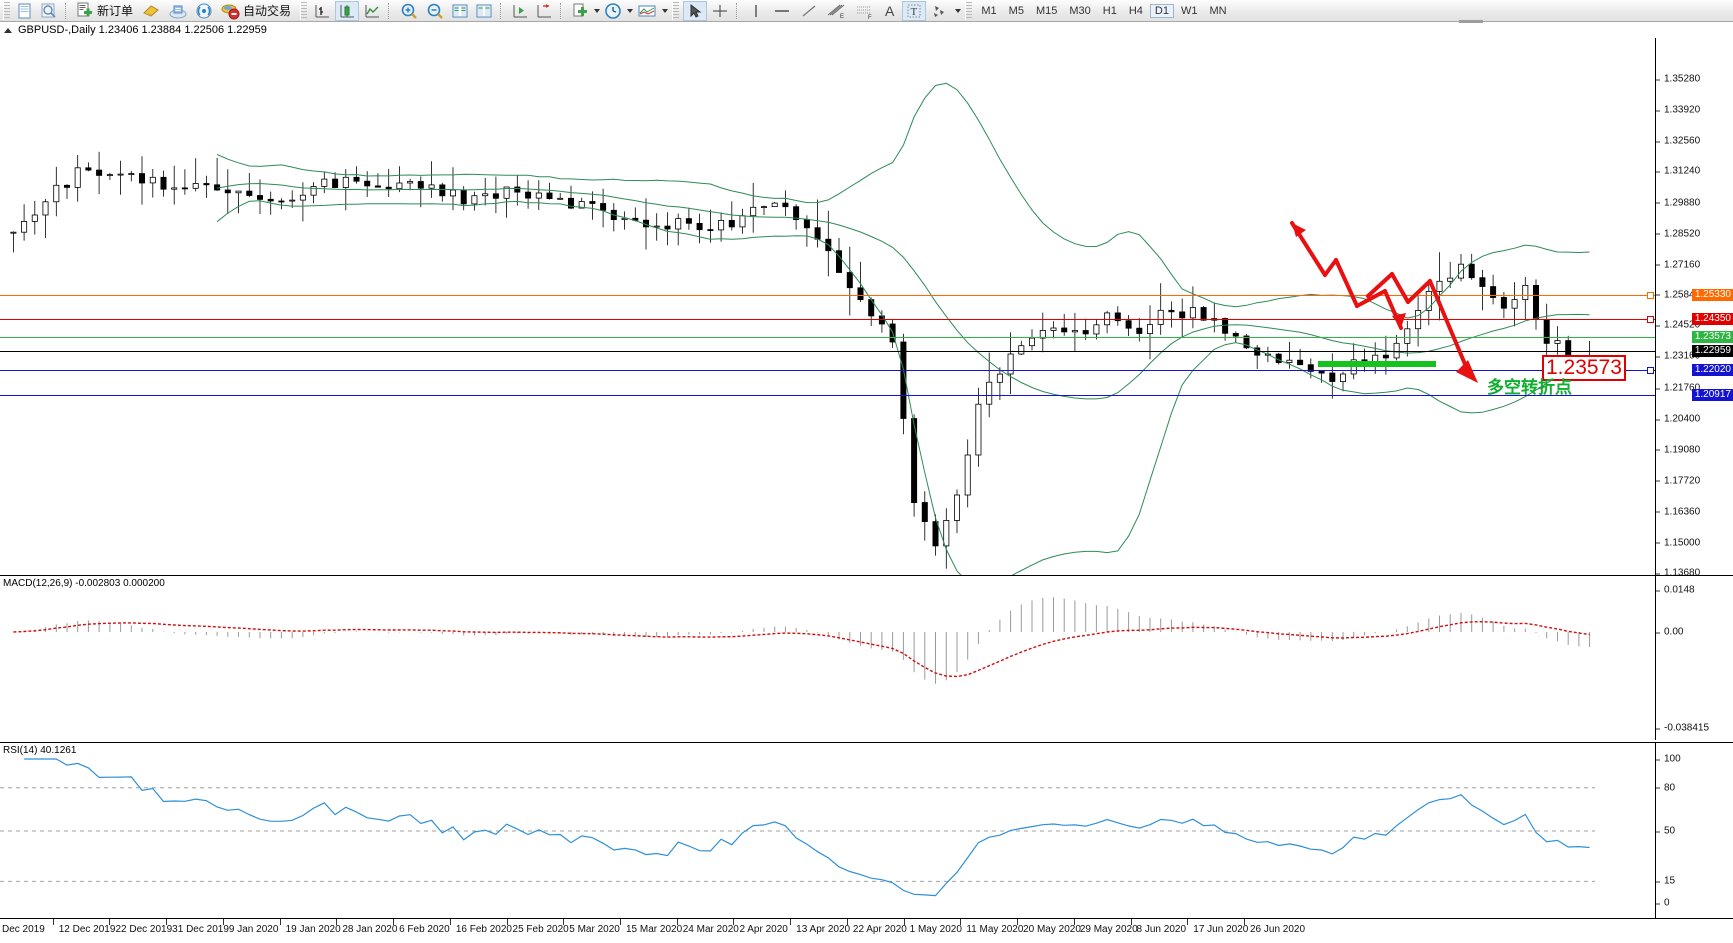 The image size is (1733, 943). I want to click on expert-advisors-icon, so click(178, 11).